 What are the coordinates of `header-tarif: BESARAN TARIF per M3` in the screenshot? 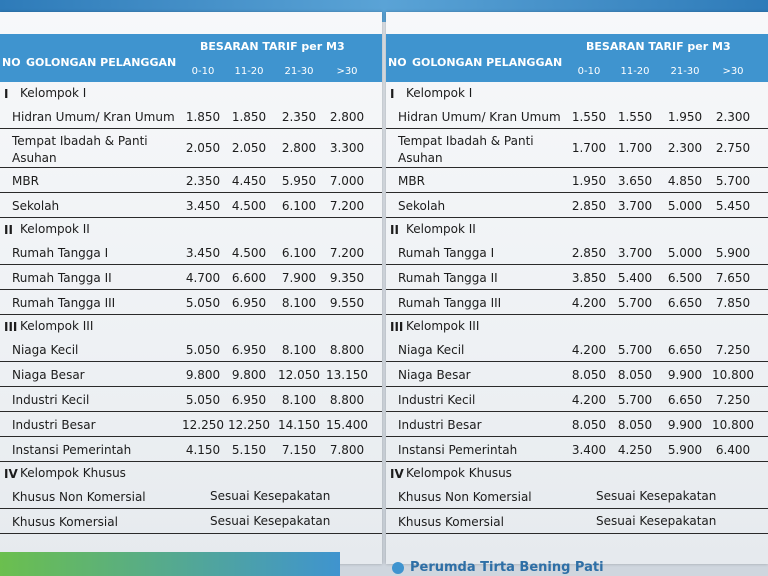 It's located at (658, 46).